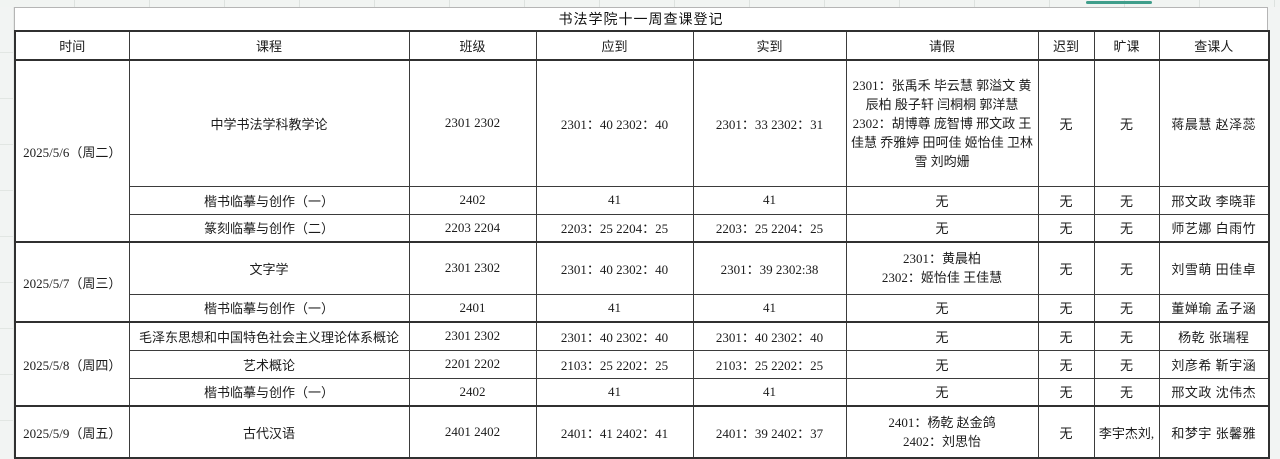 This screenshot has width=1280, height=459. Describe the element at coordinates (472, 432) in the screenshot. I see `cell-class: 2401 2402` at that location.